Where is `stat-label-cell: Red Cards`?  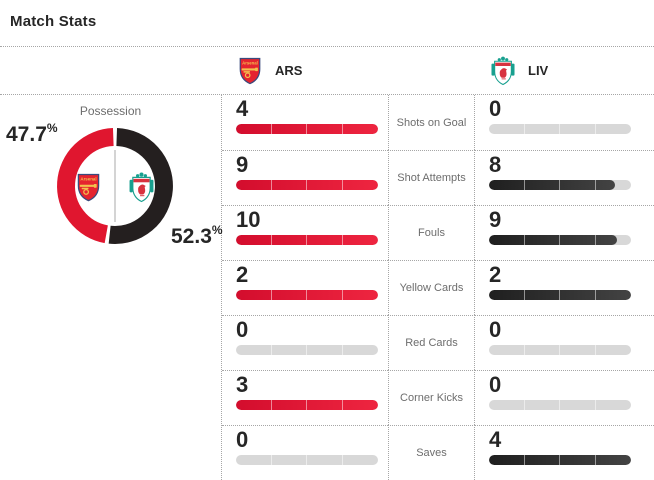
stat-label-cell: Red Cards is located at coordinates (431, 342).